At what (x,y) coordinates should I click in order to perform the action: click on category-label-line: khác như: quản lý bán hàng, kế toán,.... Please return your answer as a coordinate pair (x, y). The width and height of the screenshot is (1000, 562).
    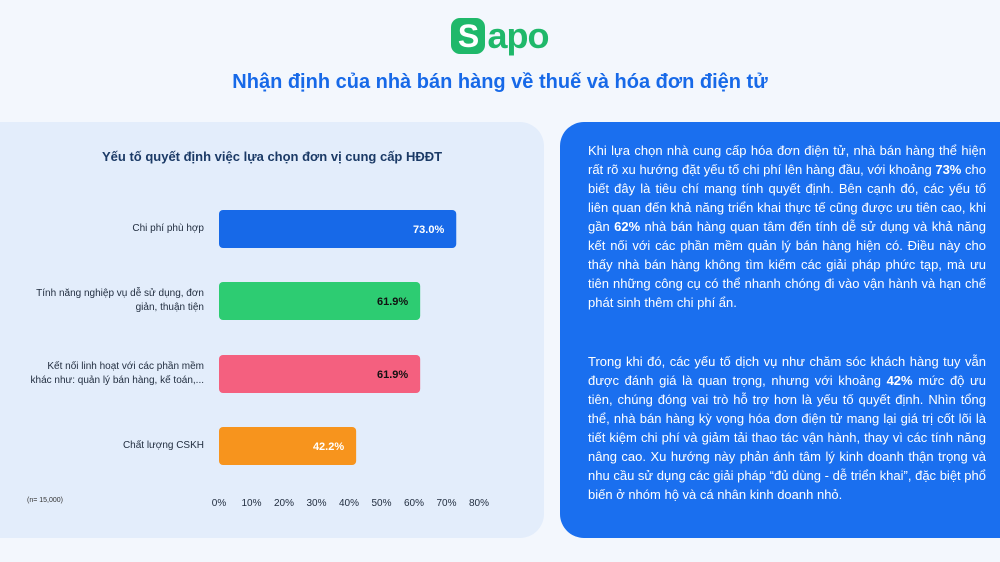
    Looking at the image, I should click on (117, 380).